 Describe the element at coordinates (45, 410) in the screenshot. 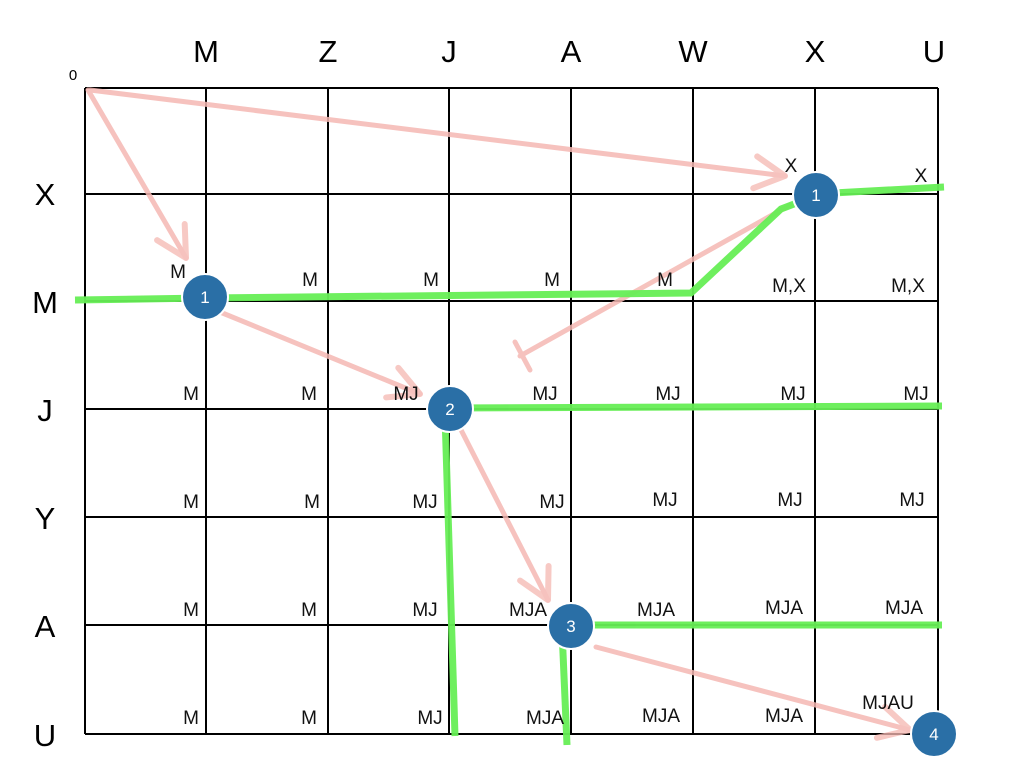

I see `row-header: J` at that location.